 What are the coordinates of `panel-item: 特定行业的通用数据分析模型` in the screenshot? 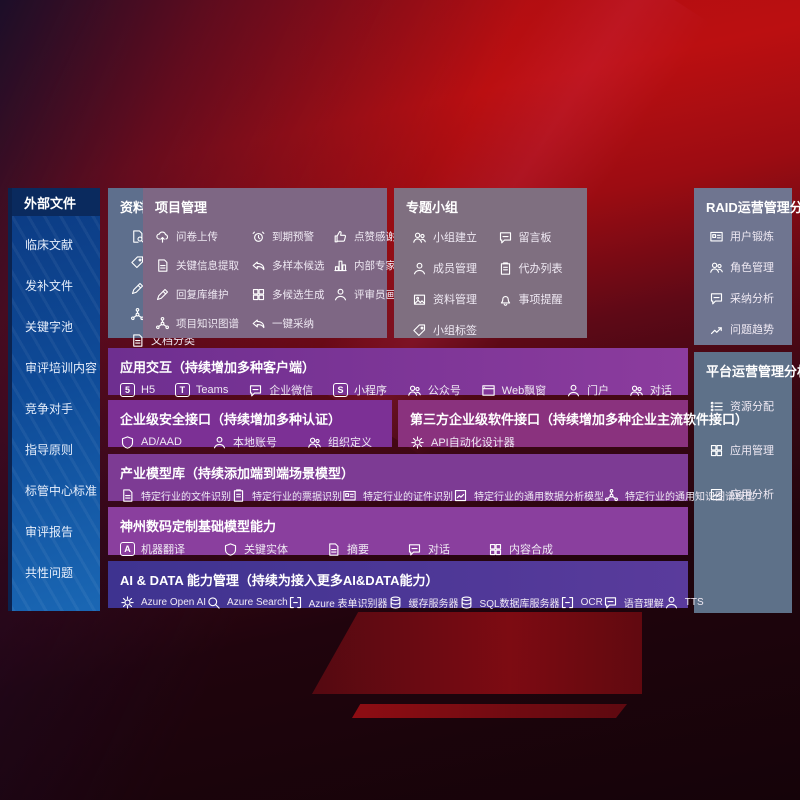 It's located at (528, 495).